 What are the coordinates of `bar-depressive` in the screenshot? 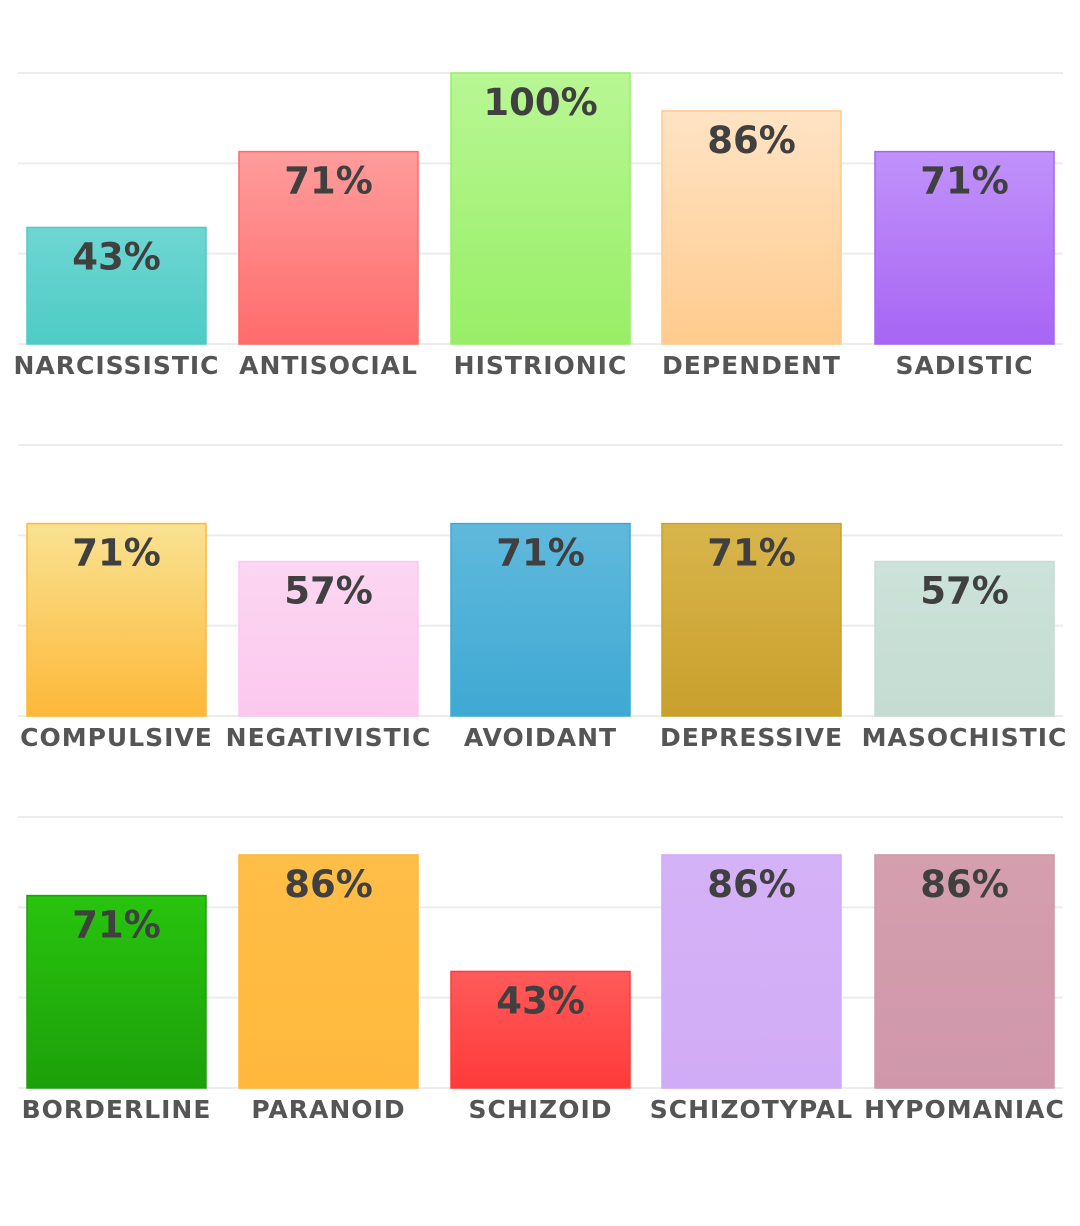 It's located at (751, 619).